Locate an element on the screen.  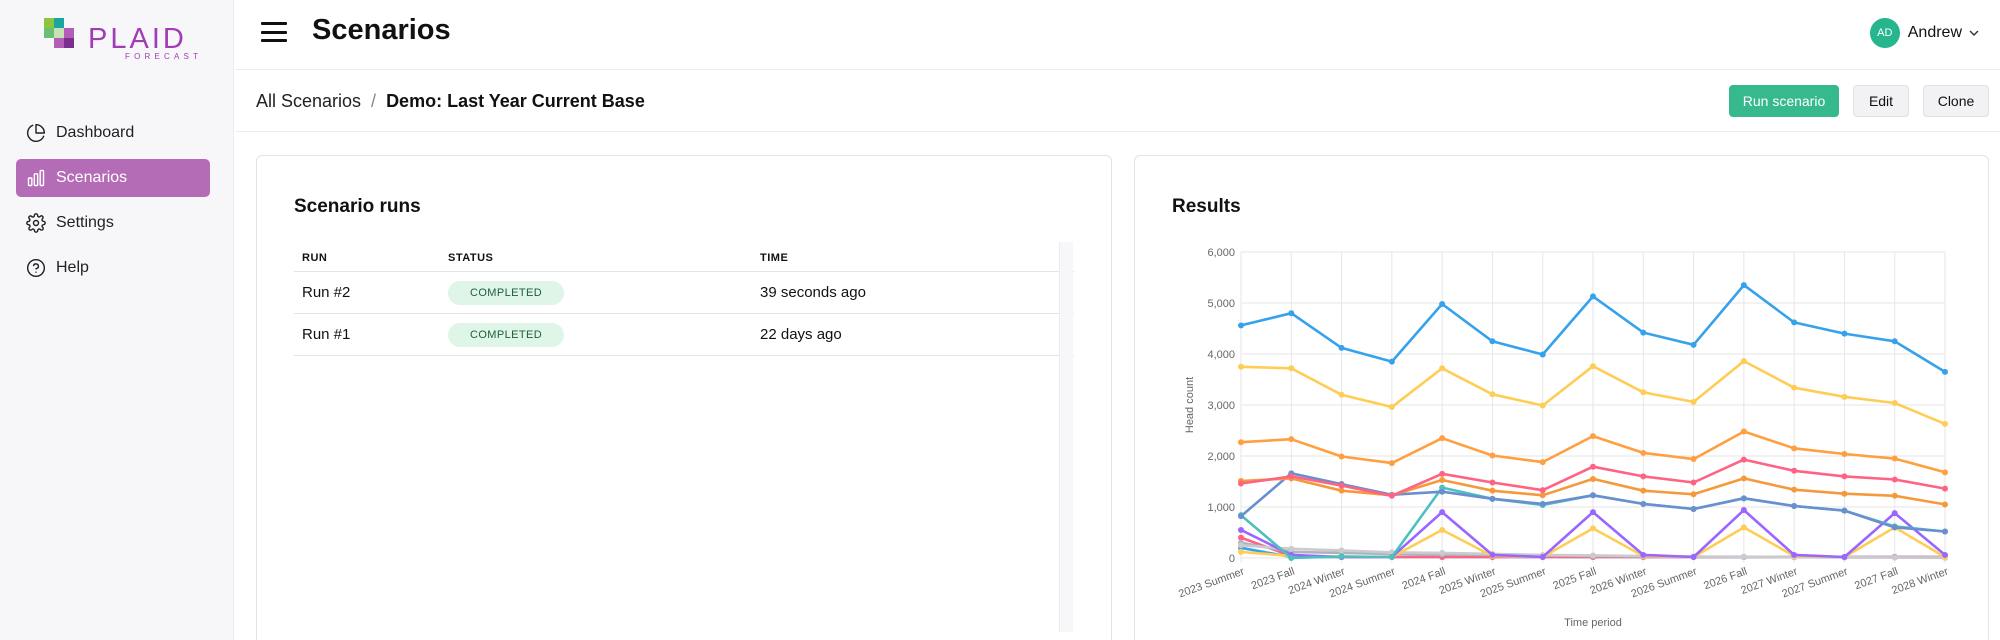
table-scrollbar is located at coordinates (1066, 437).